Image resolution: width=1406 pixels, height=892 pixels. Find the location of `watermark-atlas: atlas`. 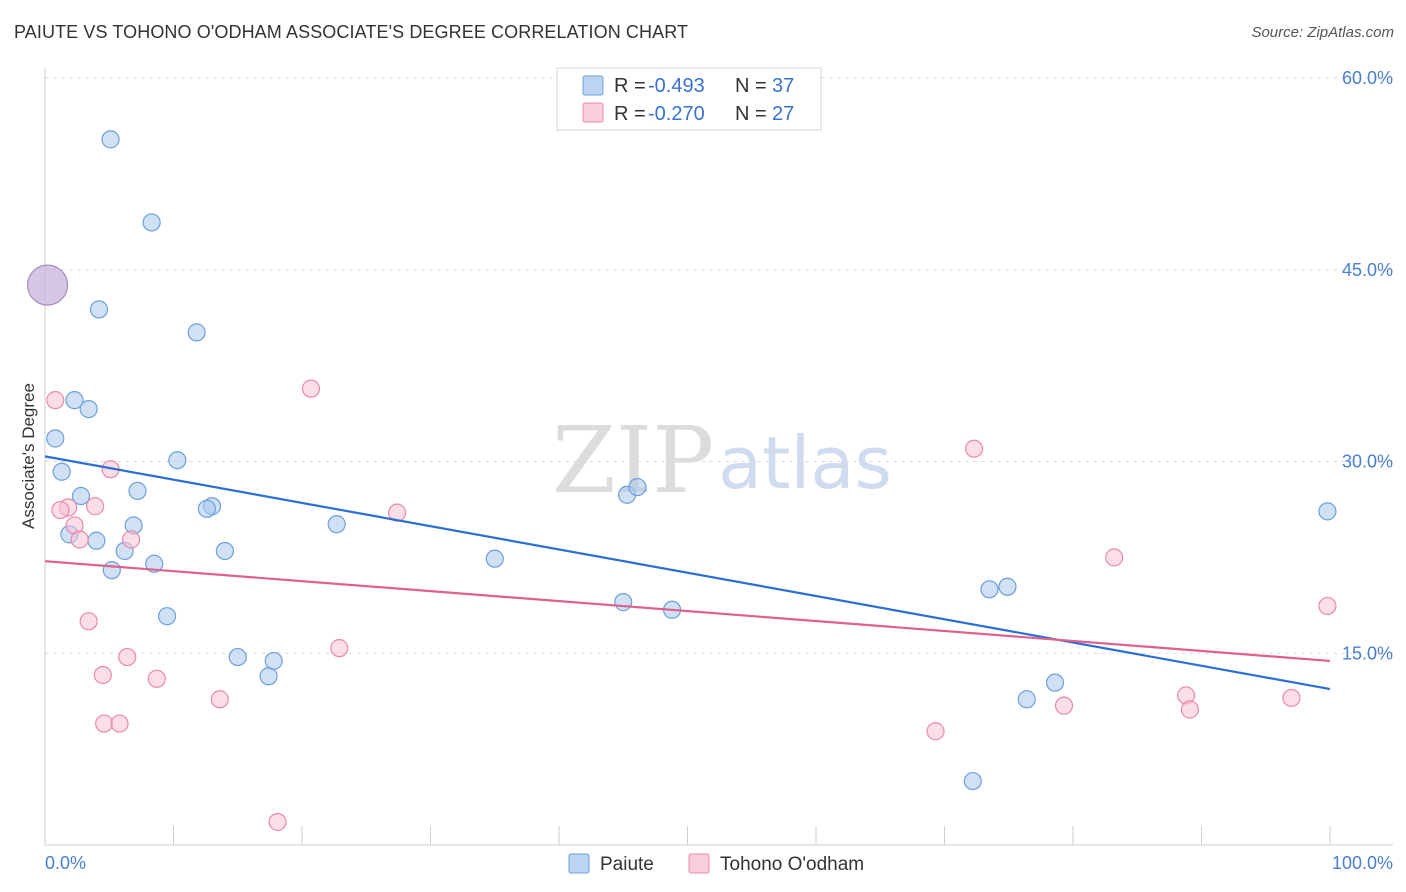

watermark-atlas: atlas is located at coordinates (805, 463).